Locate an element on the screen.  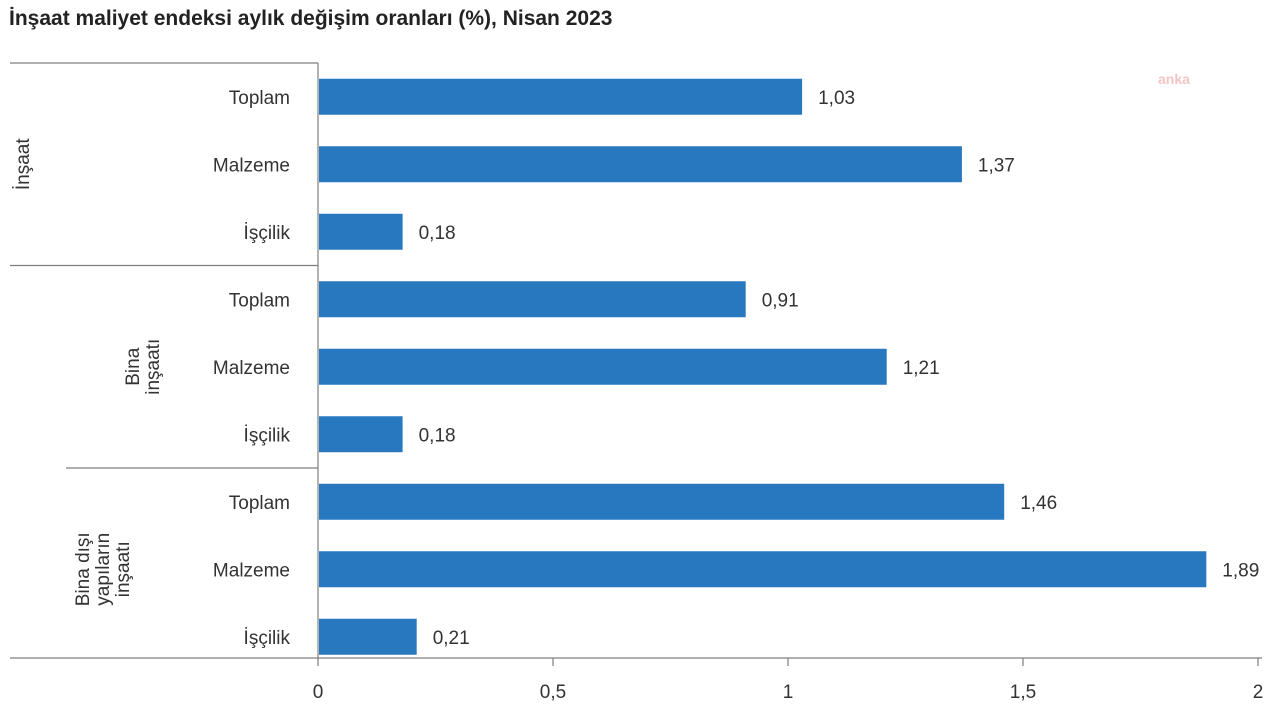
group-label-line: İnşaat is located at coordinates (23, 164).